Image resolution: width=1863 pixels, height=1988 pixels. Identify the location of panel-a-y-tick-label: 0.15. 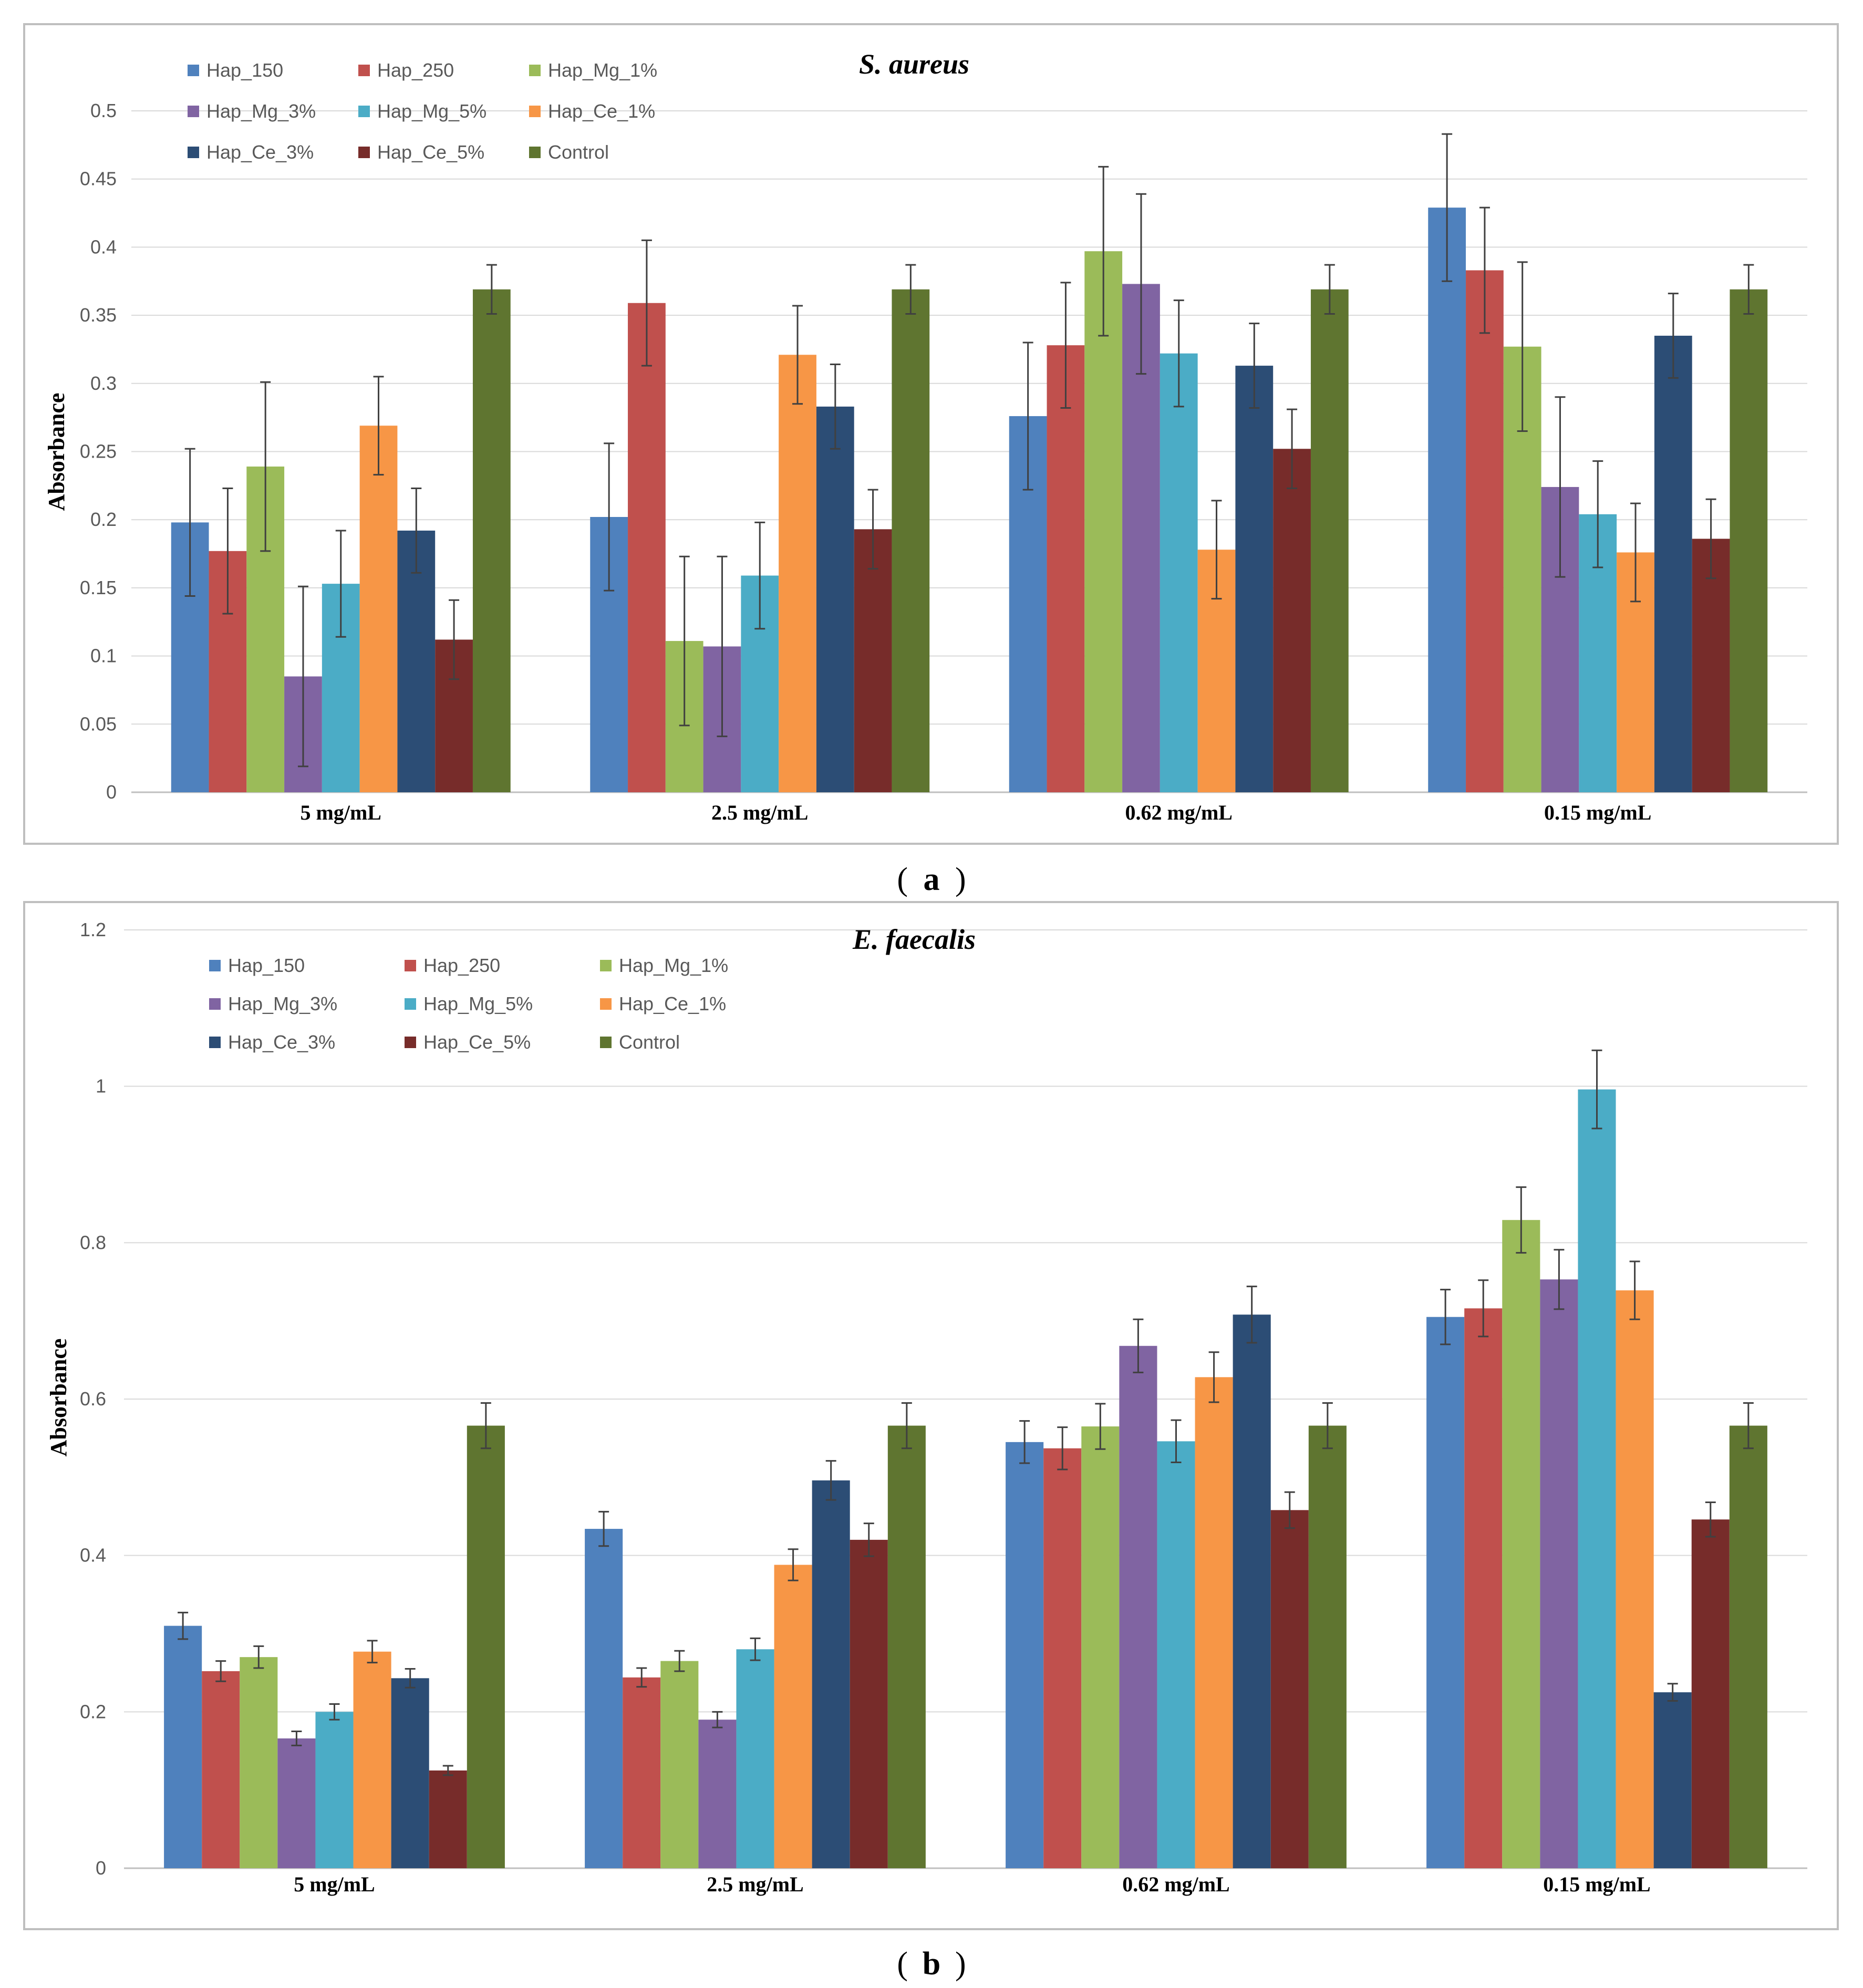
(98, 587).